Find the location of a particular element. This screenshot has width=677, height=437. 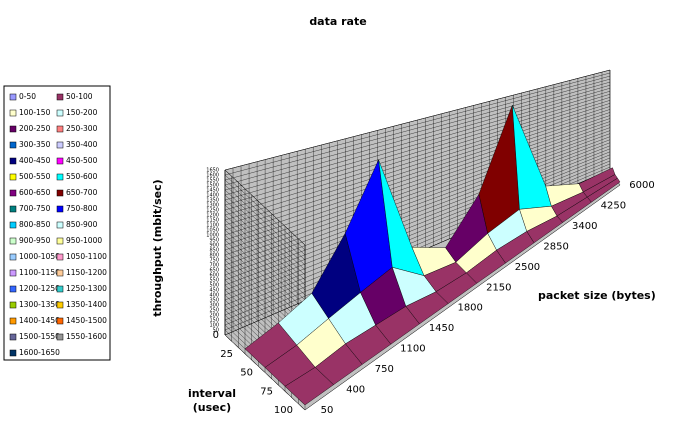

y-tick-label: 250 is located at coordinates (214, 311).